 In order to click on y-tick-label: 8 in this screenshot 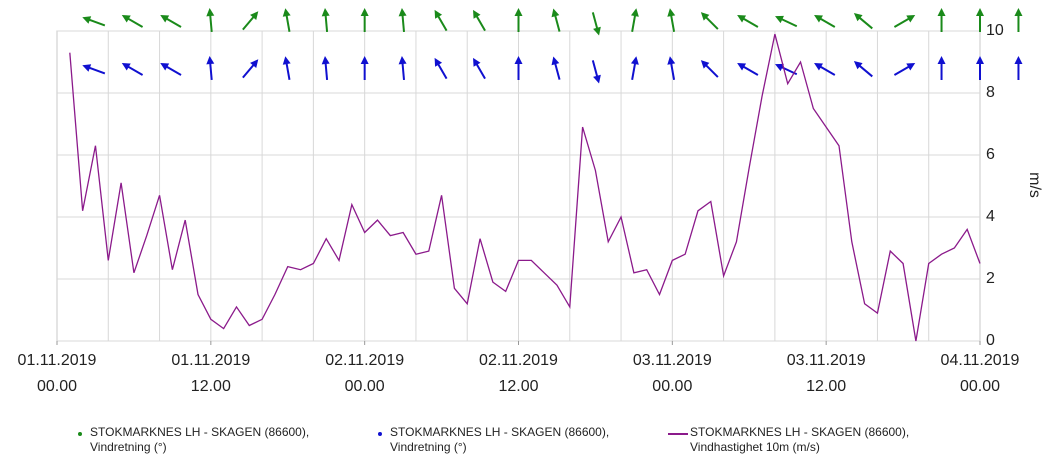, I will do `click(990, 92)`.